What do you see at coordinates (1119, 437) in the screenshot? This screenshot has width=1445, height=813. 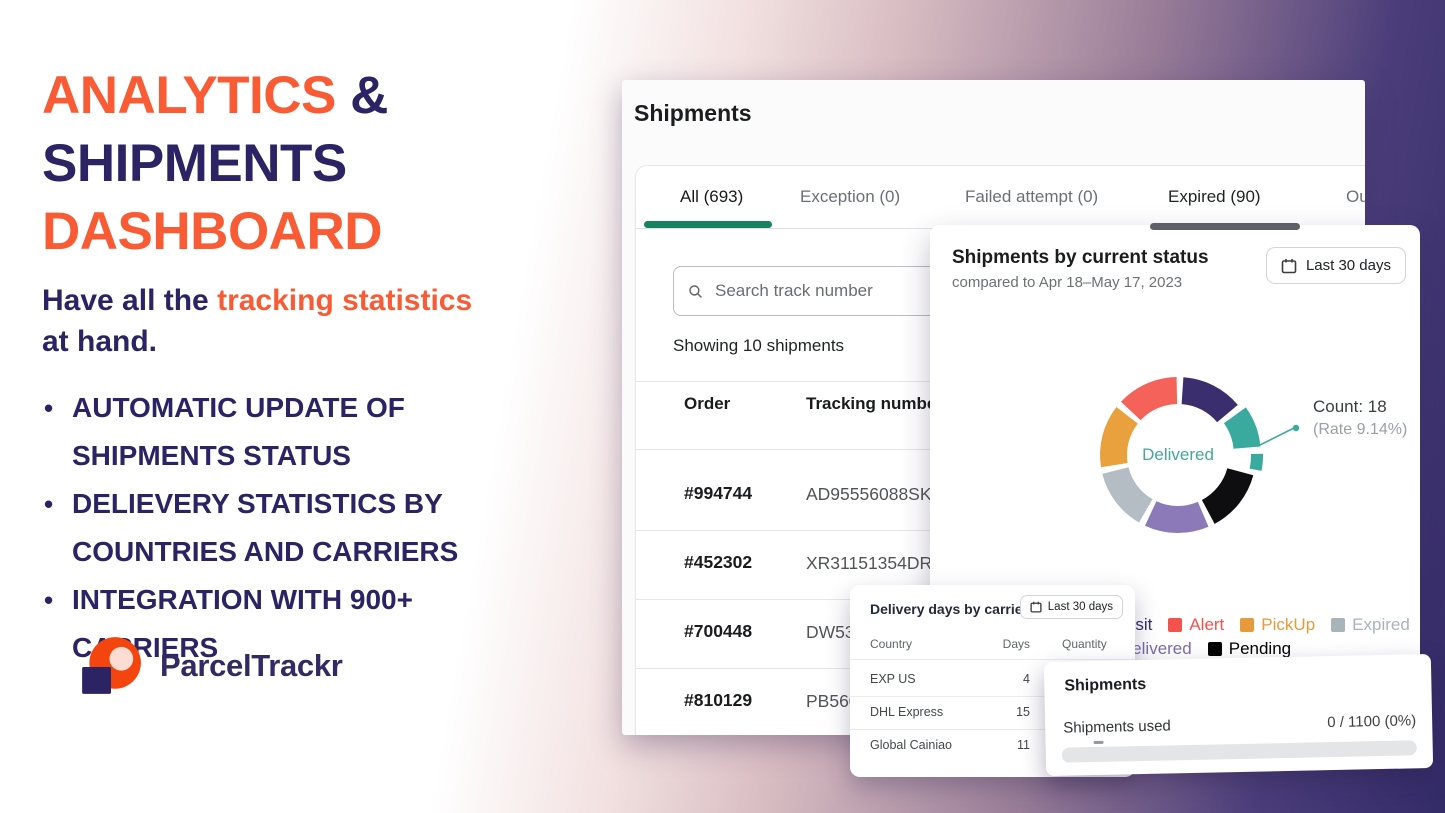 I see `donut-segment-pickup` at bounding box center [1119, 437].